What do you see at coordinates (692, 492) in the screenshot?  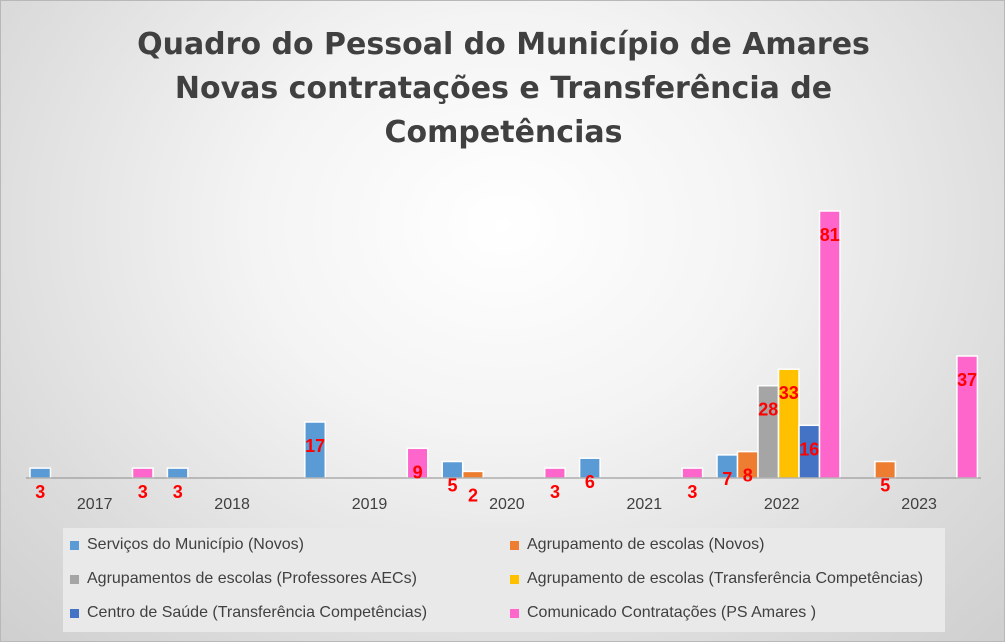 I see `data-label-comunicado-contratacoes-ps-amares-2021: 3` at bounding box center [692, 492].